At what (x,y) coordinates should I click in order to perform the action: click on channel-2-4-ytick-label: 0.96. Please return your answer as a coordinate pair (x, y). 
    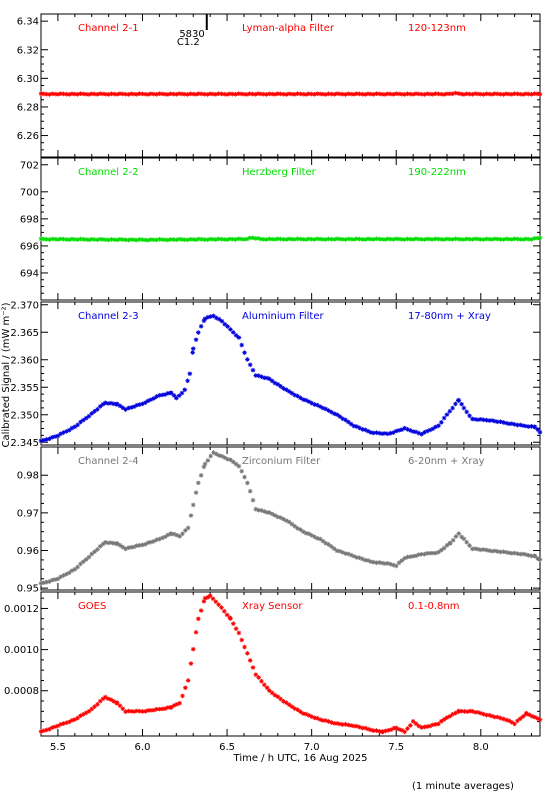
    Looking at the image, I should click on (28, 551).